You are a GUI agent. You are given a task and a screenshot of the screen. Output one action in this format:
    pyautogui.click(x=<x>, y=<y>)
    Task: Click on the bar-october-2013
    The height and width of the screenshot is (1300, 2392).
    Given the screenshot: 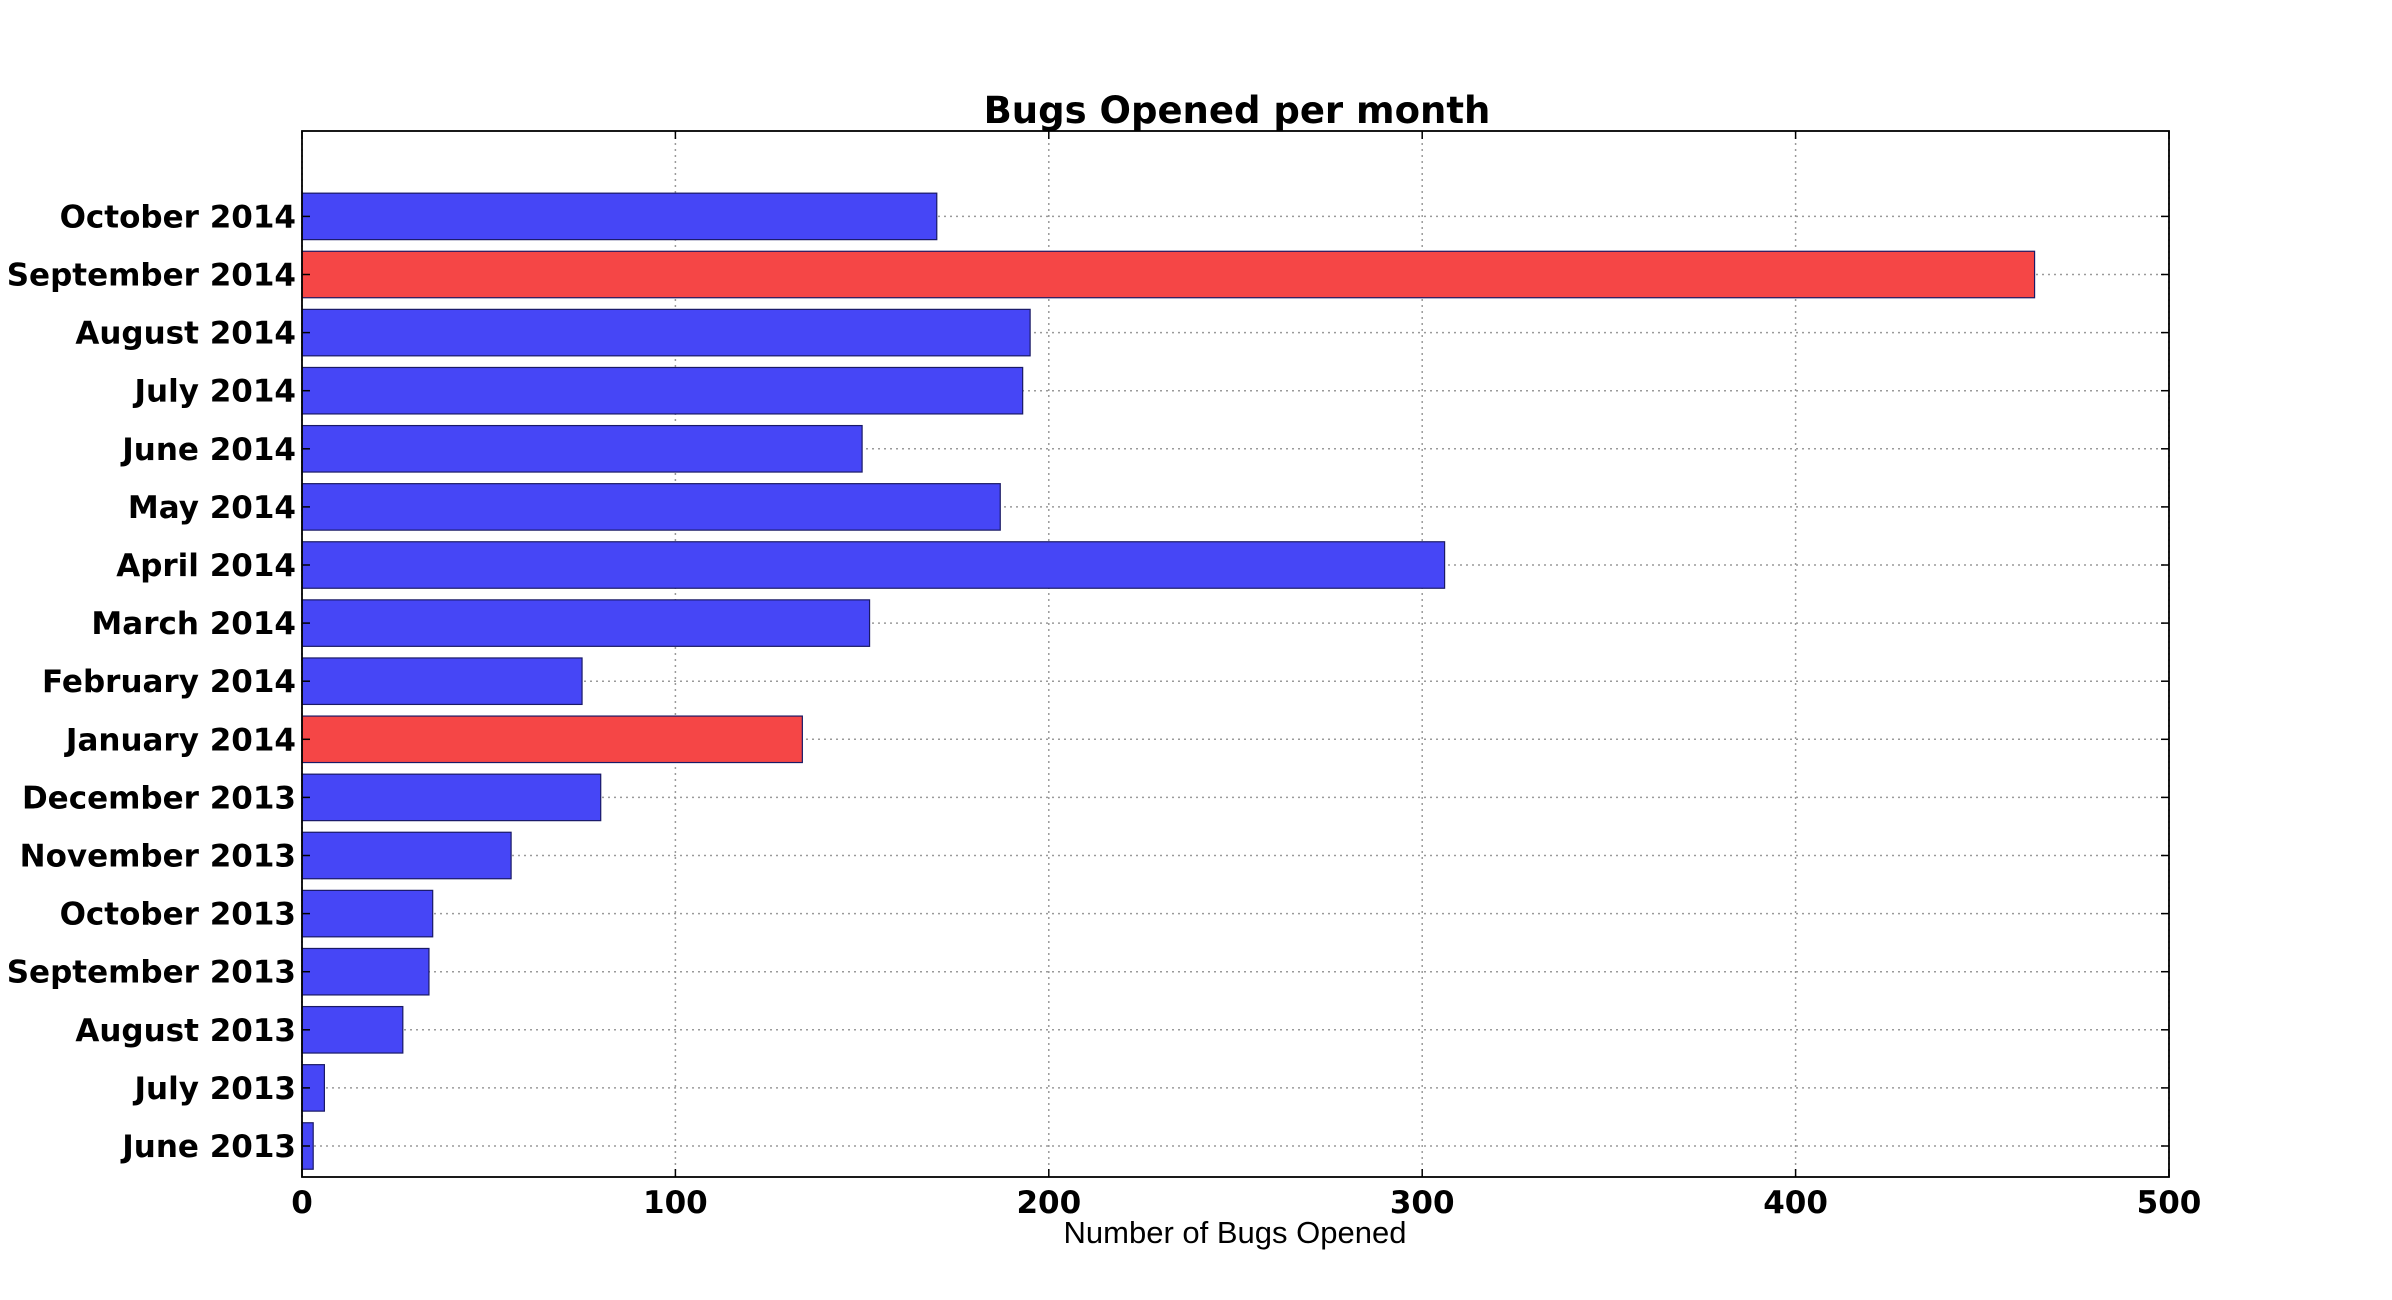 What is the action you would take?
    pyautogui.click(x=367, y=913)
    